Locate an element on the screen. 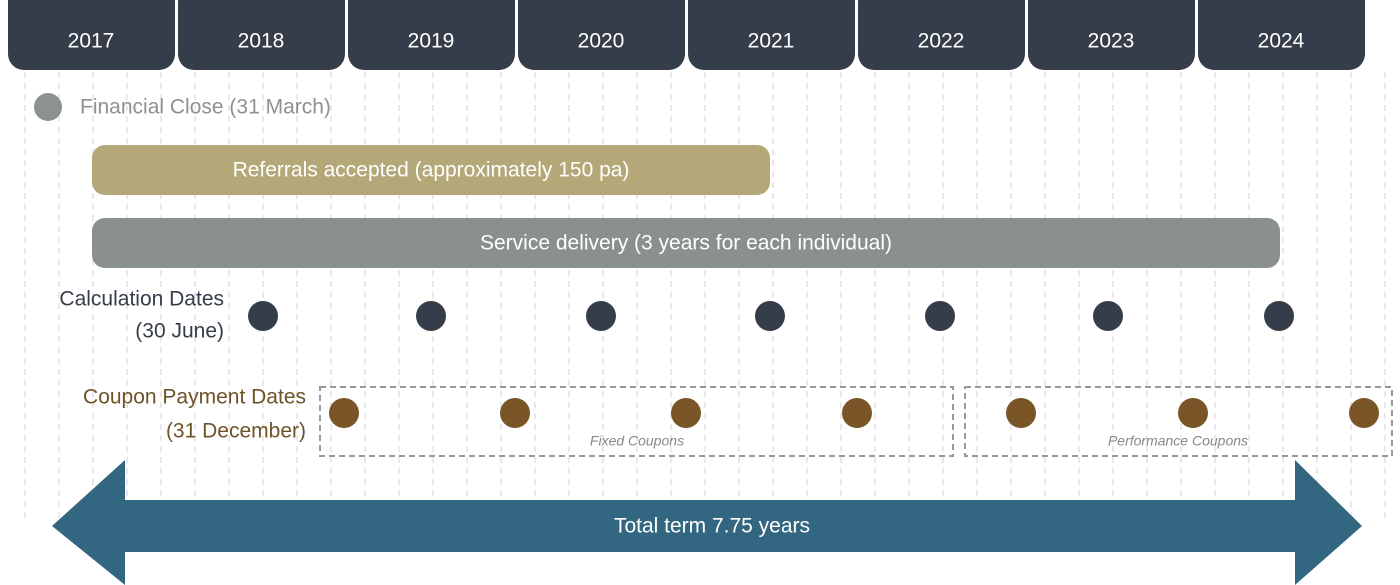 The image size is (1400, 585). calc-label: (30 June) is located at coordinates (179, 331).